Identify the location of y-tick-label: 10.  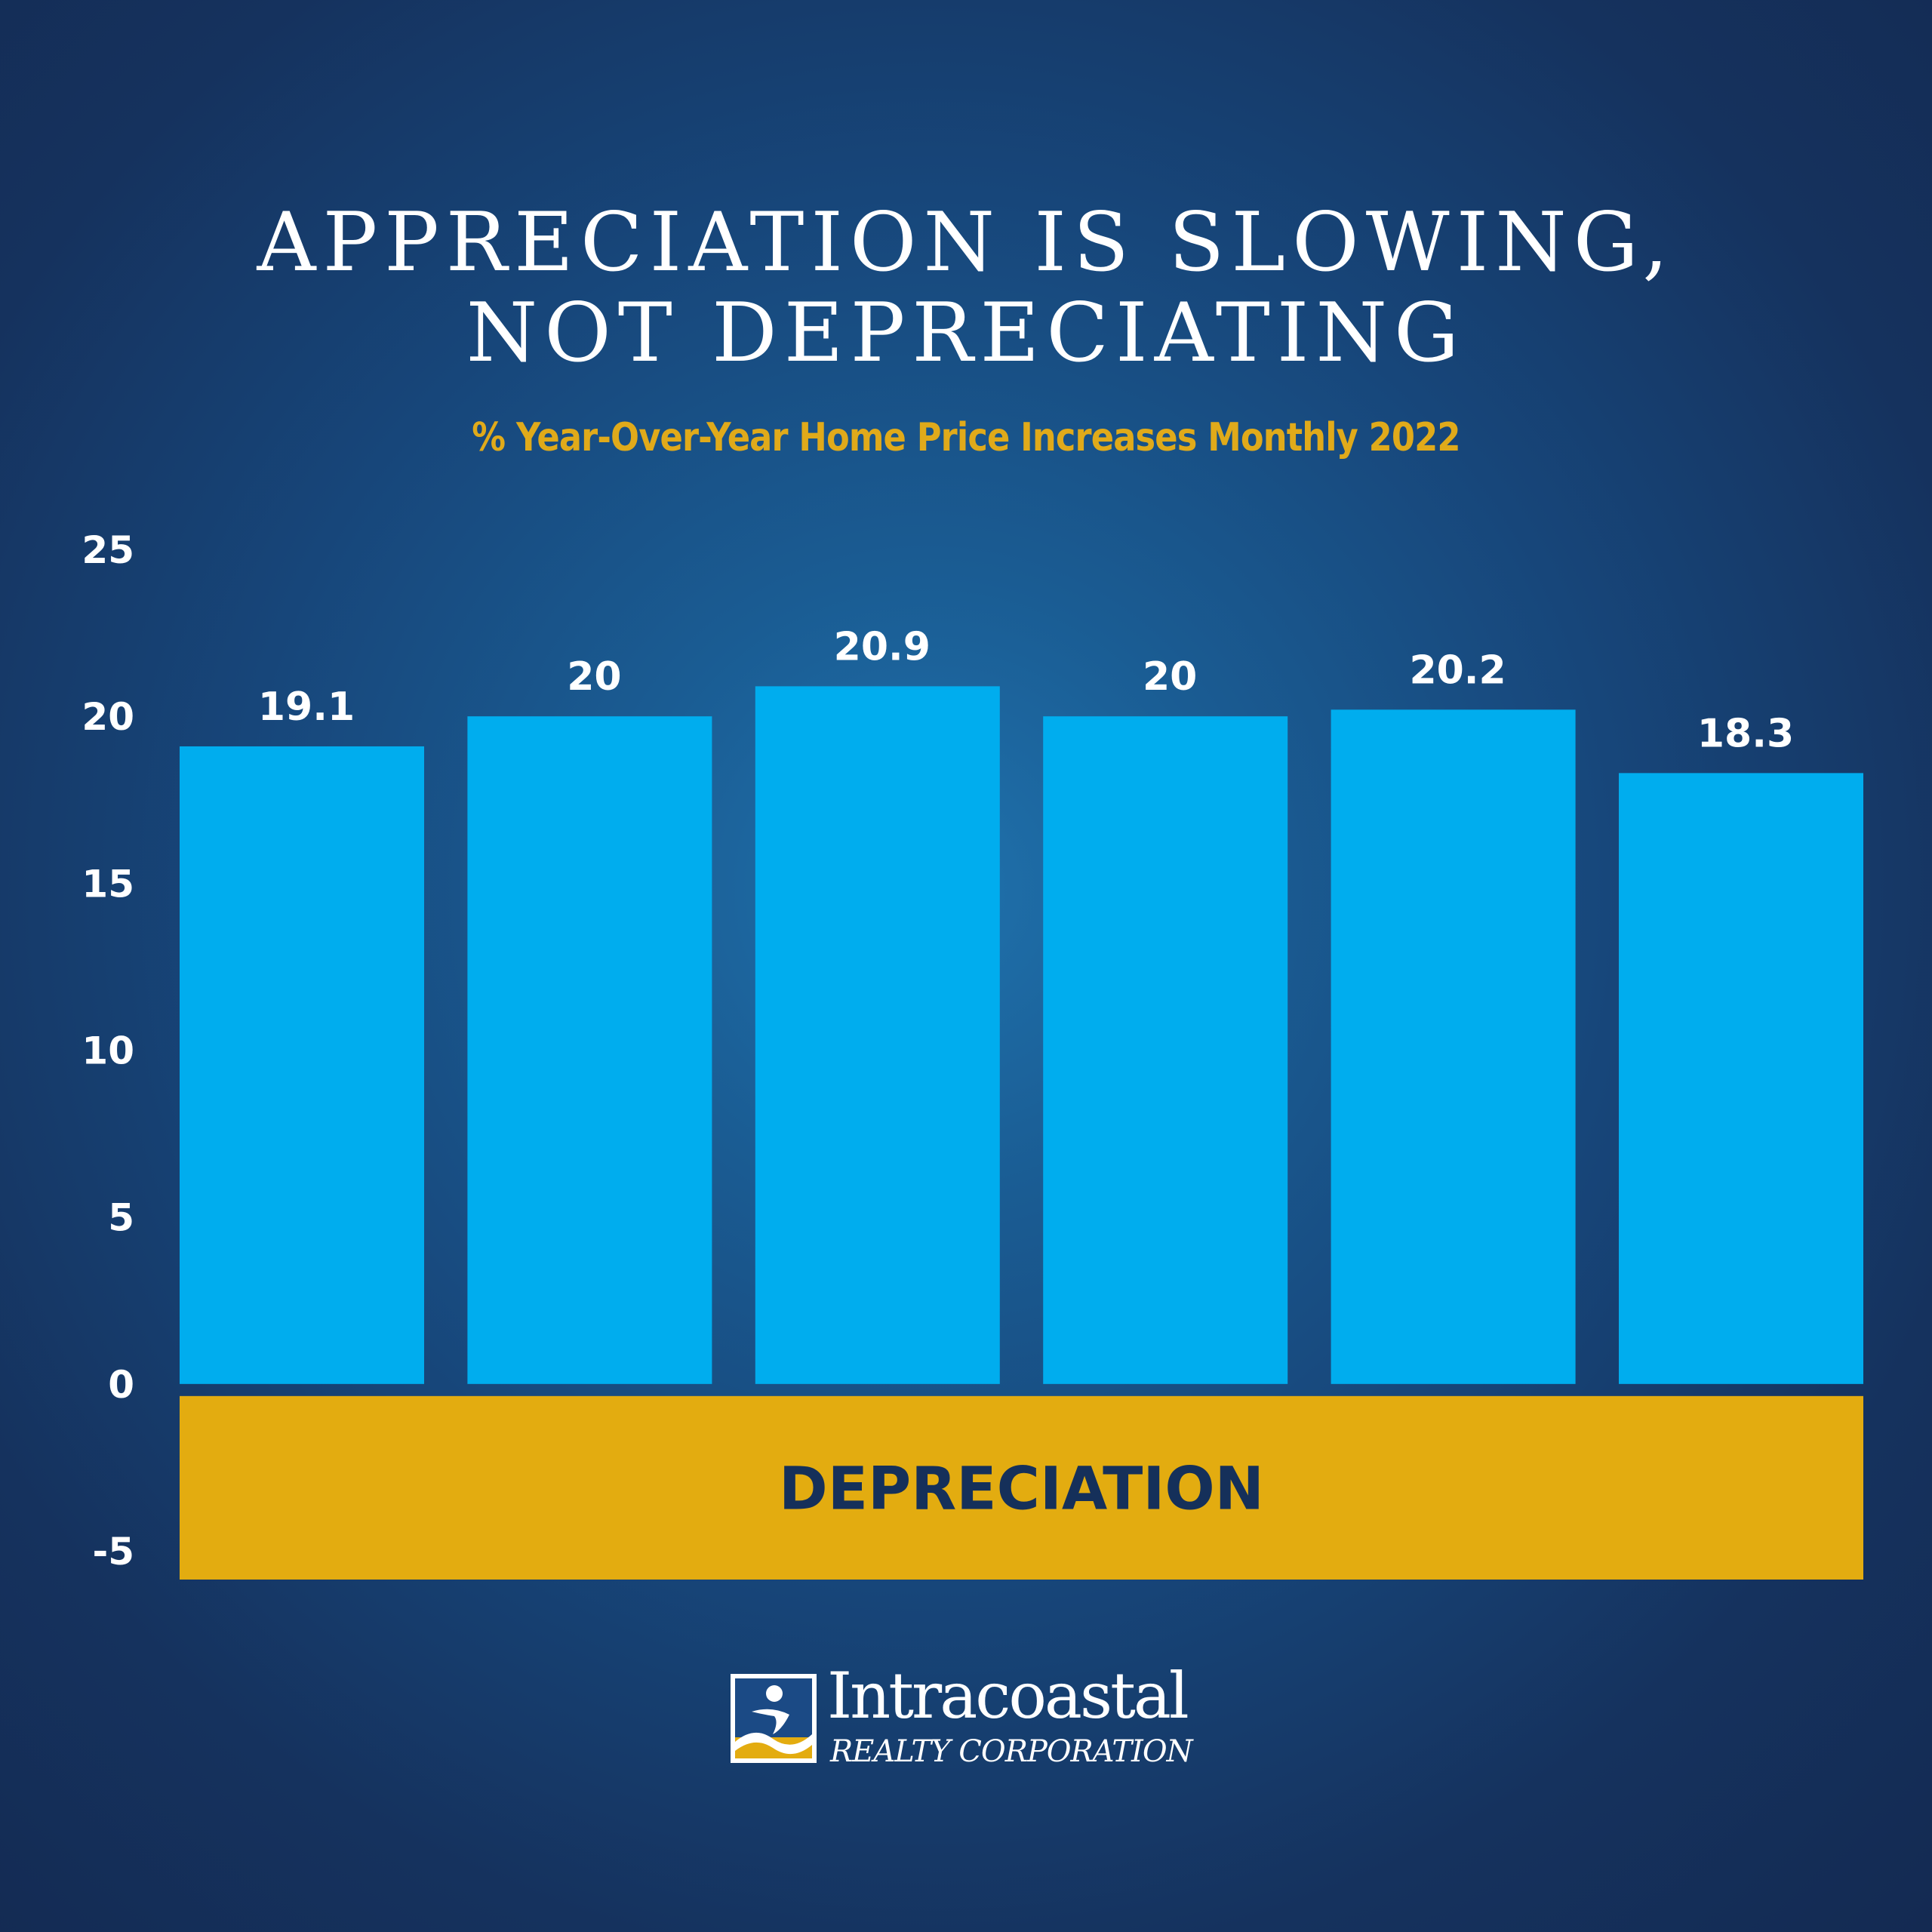
(108, 1051).